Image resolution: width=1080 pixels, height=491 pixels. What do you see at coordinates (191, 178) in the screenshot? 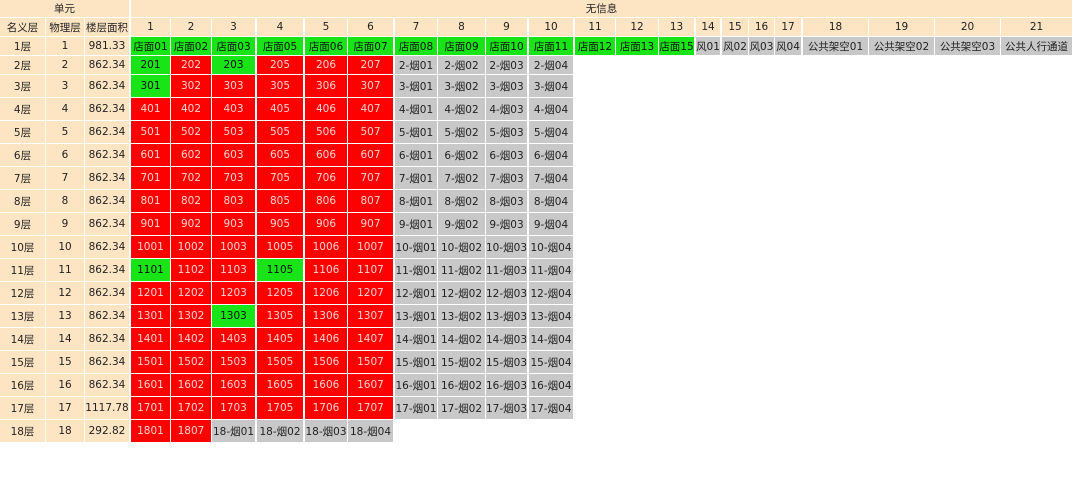
I see `unit-cell: 702` at bounding box center [191, 178].